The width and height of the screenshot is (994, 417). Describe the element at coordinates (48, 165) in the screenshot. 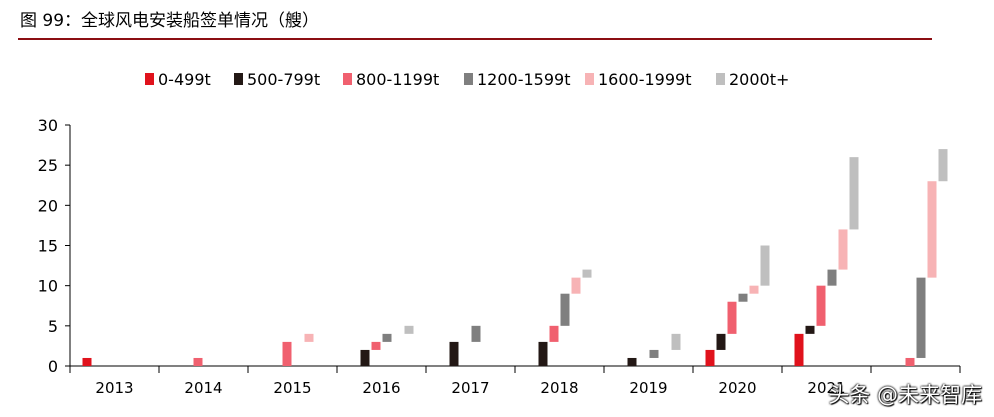

I see `y-tick-label: 25` at that location.